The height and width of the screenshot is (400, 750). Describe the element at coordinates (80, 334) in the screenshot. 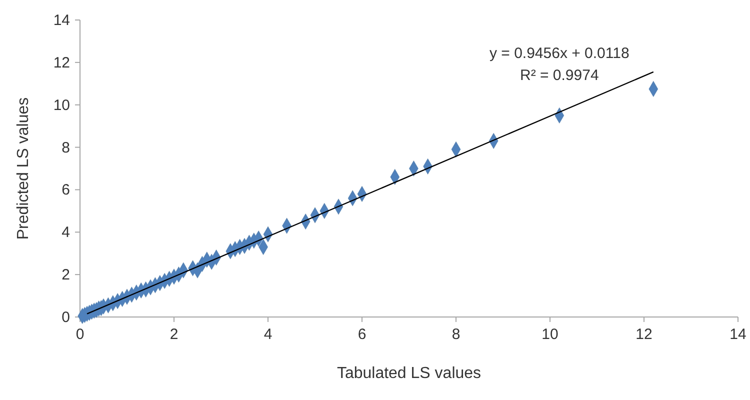

I see `x-tick-label: 0` at that location.